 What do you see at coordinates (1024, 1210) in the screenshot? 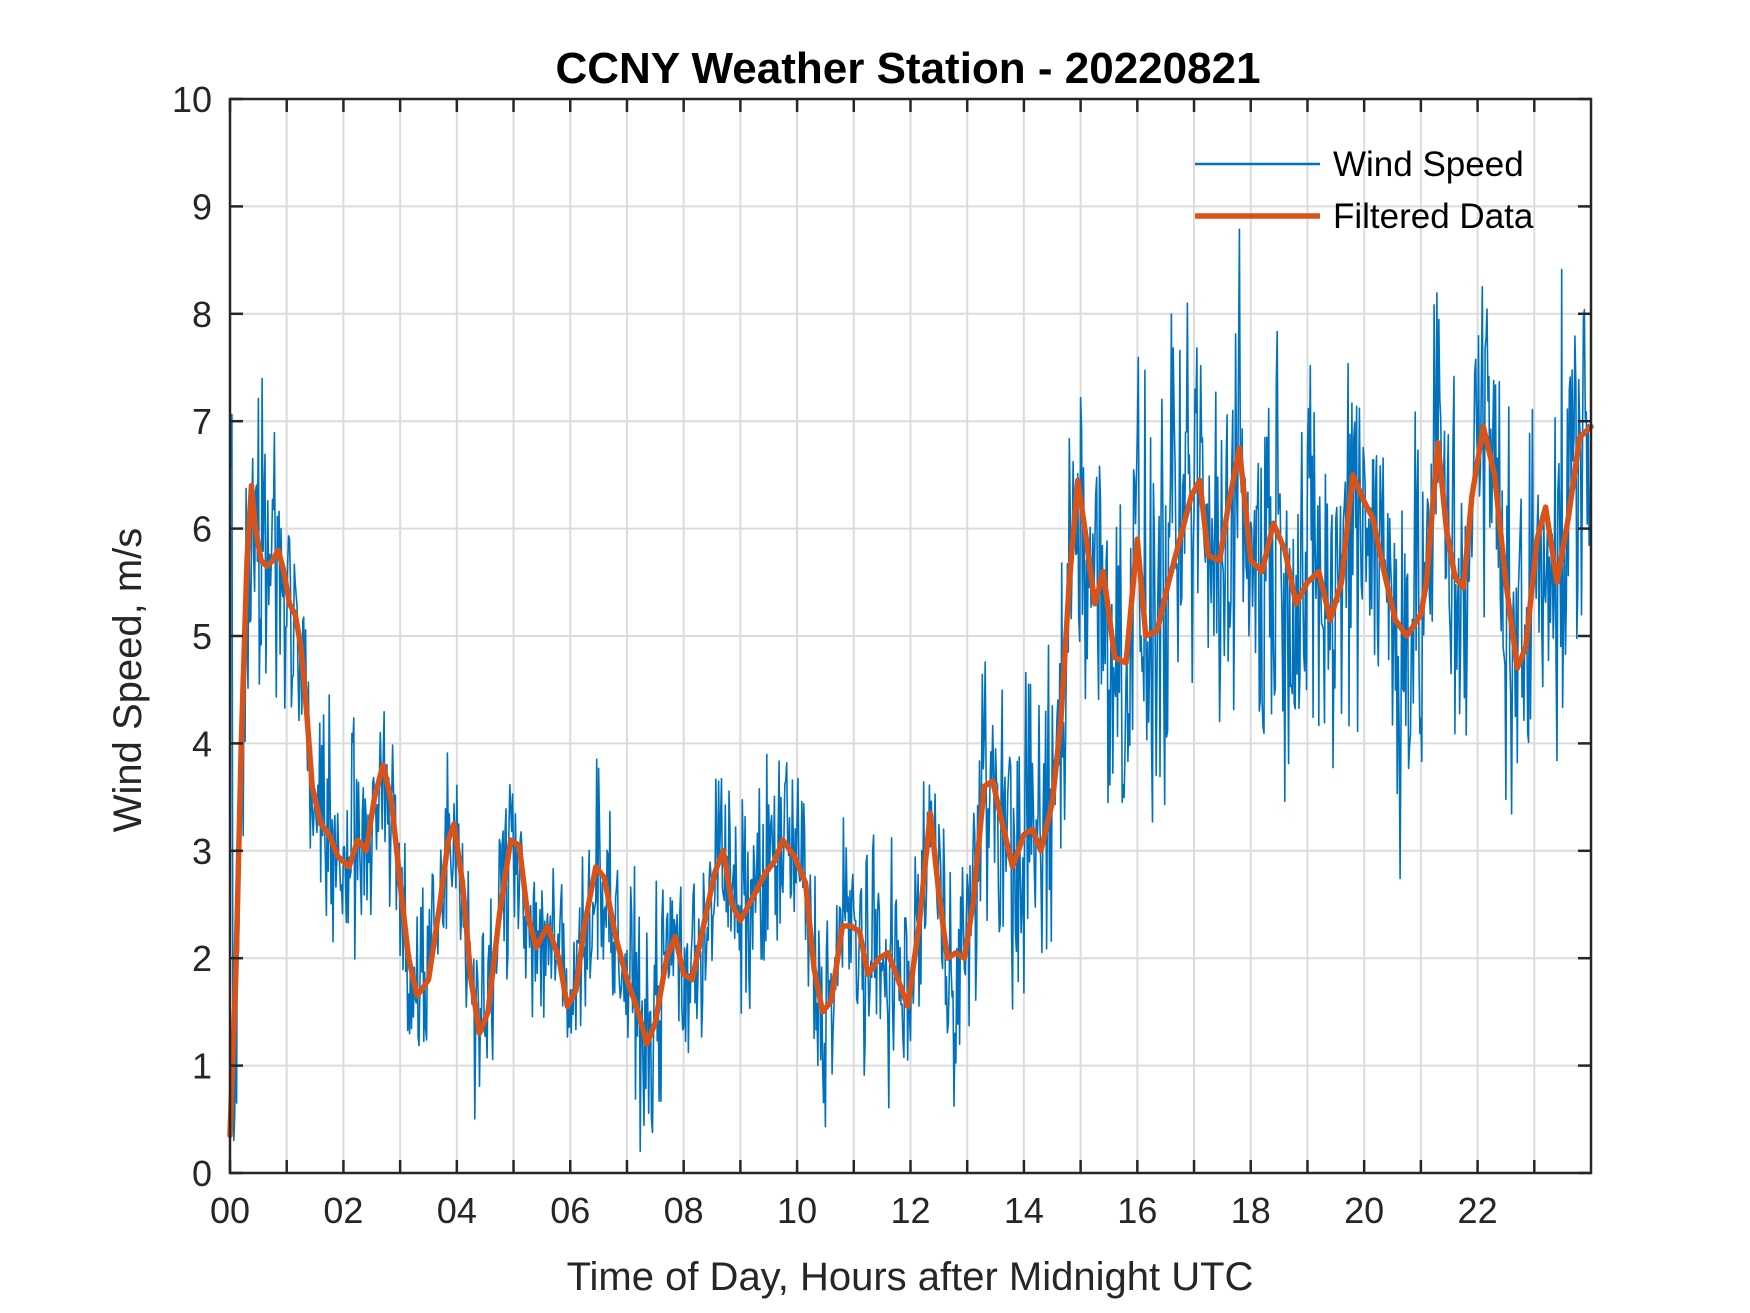
I see `x-tick-label: 14` at bounding box center [1024, 1210].